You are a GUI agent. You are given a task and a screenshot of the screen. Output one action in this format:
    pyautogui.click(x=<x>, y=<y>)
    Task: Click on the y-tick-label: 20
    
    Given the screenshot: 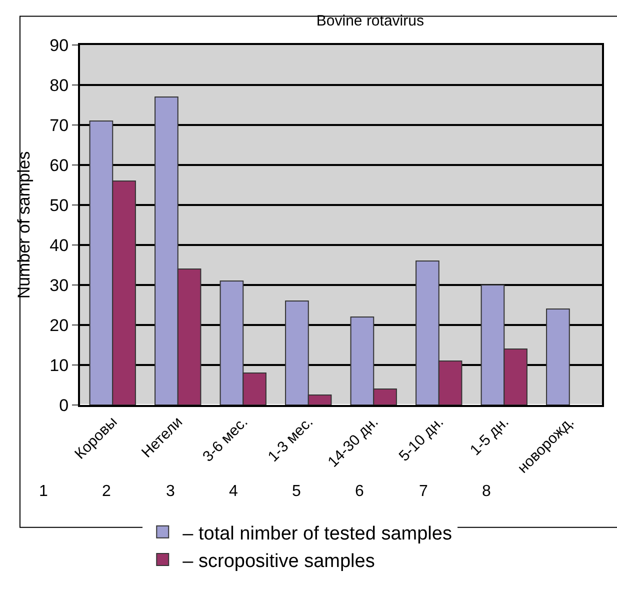 What is the action you would take?
    pyautogui.click(x=59, y=325)
    